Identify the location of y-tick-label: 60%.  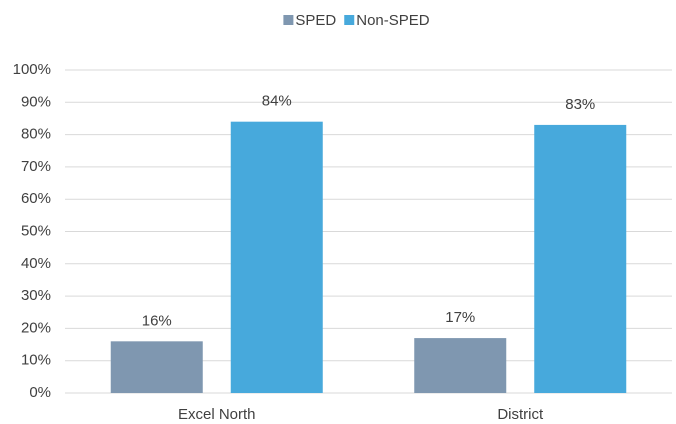
(36, 198).